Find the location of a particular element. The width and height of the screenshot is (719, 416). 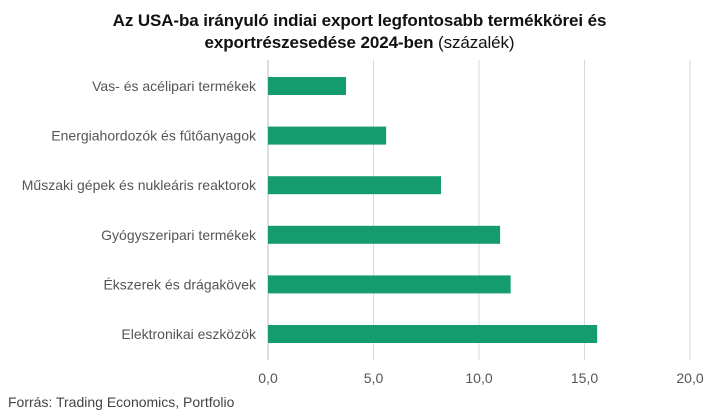

x-tick-label: 20,0 is located at coordinates (689, 378).